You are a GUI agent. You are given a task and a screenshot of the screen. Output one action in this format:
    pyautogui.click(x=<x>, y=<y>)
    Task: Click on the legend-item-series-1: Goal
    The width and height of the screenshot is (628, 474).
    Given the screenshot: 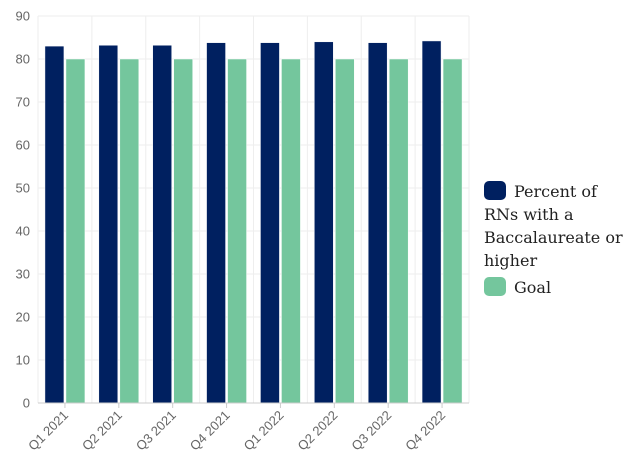 What is the action you would take?
    pyautogui.click(x=554, y=287)
    